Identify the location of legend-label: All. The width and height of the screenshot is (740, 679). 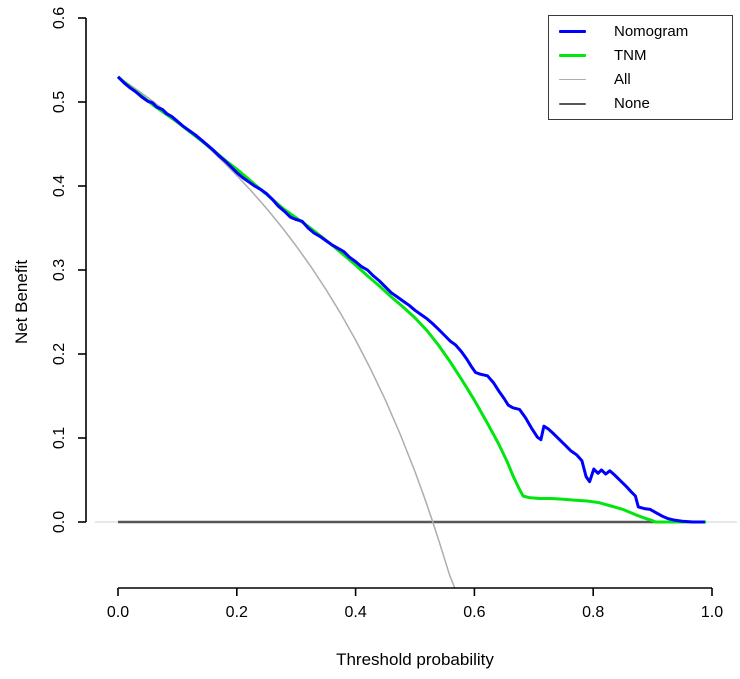
(622, 79).